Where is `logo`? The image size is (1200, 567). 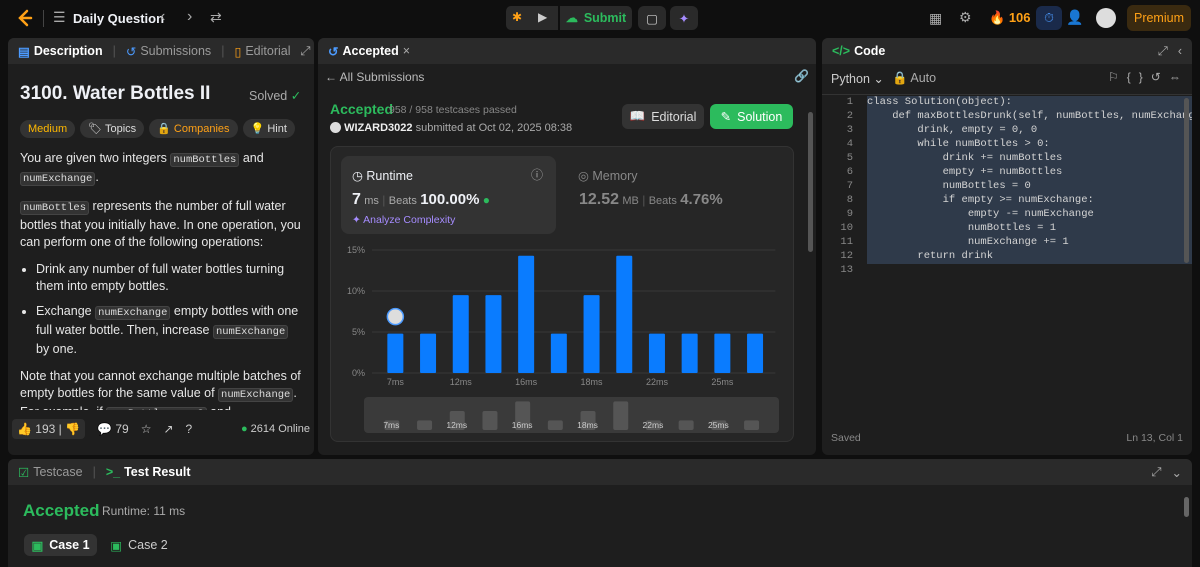 logo is located at coordinates (25, 18).